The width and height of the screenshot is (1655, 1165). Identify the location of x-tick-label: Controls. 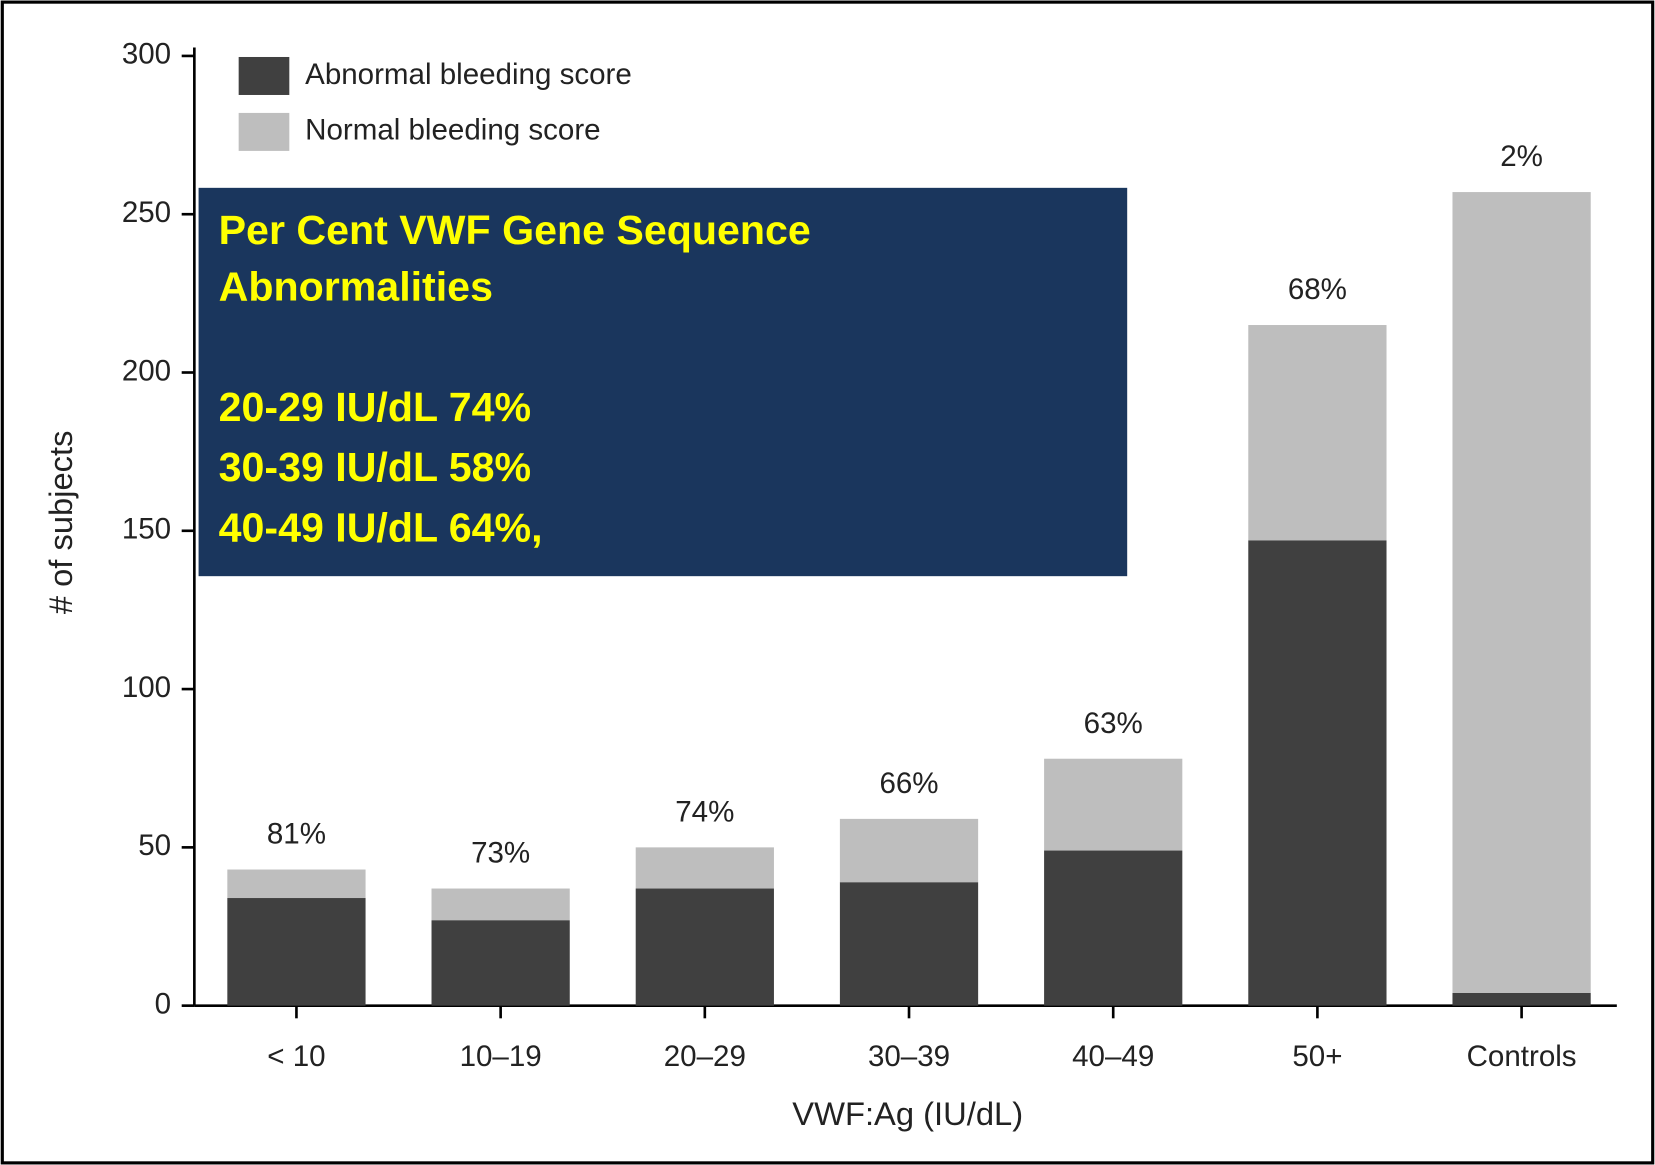
(1522, 1056).